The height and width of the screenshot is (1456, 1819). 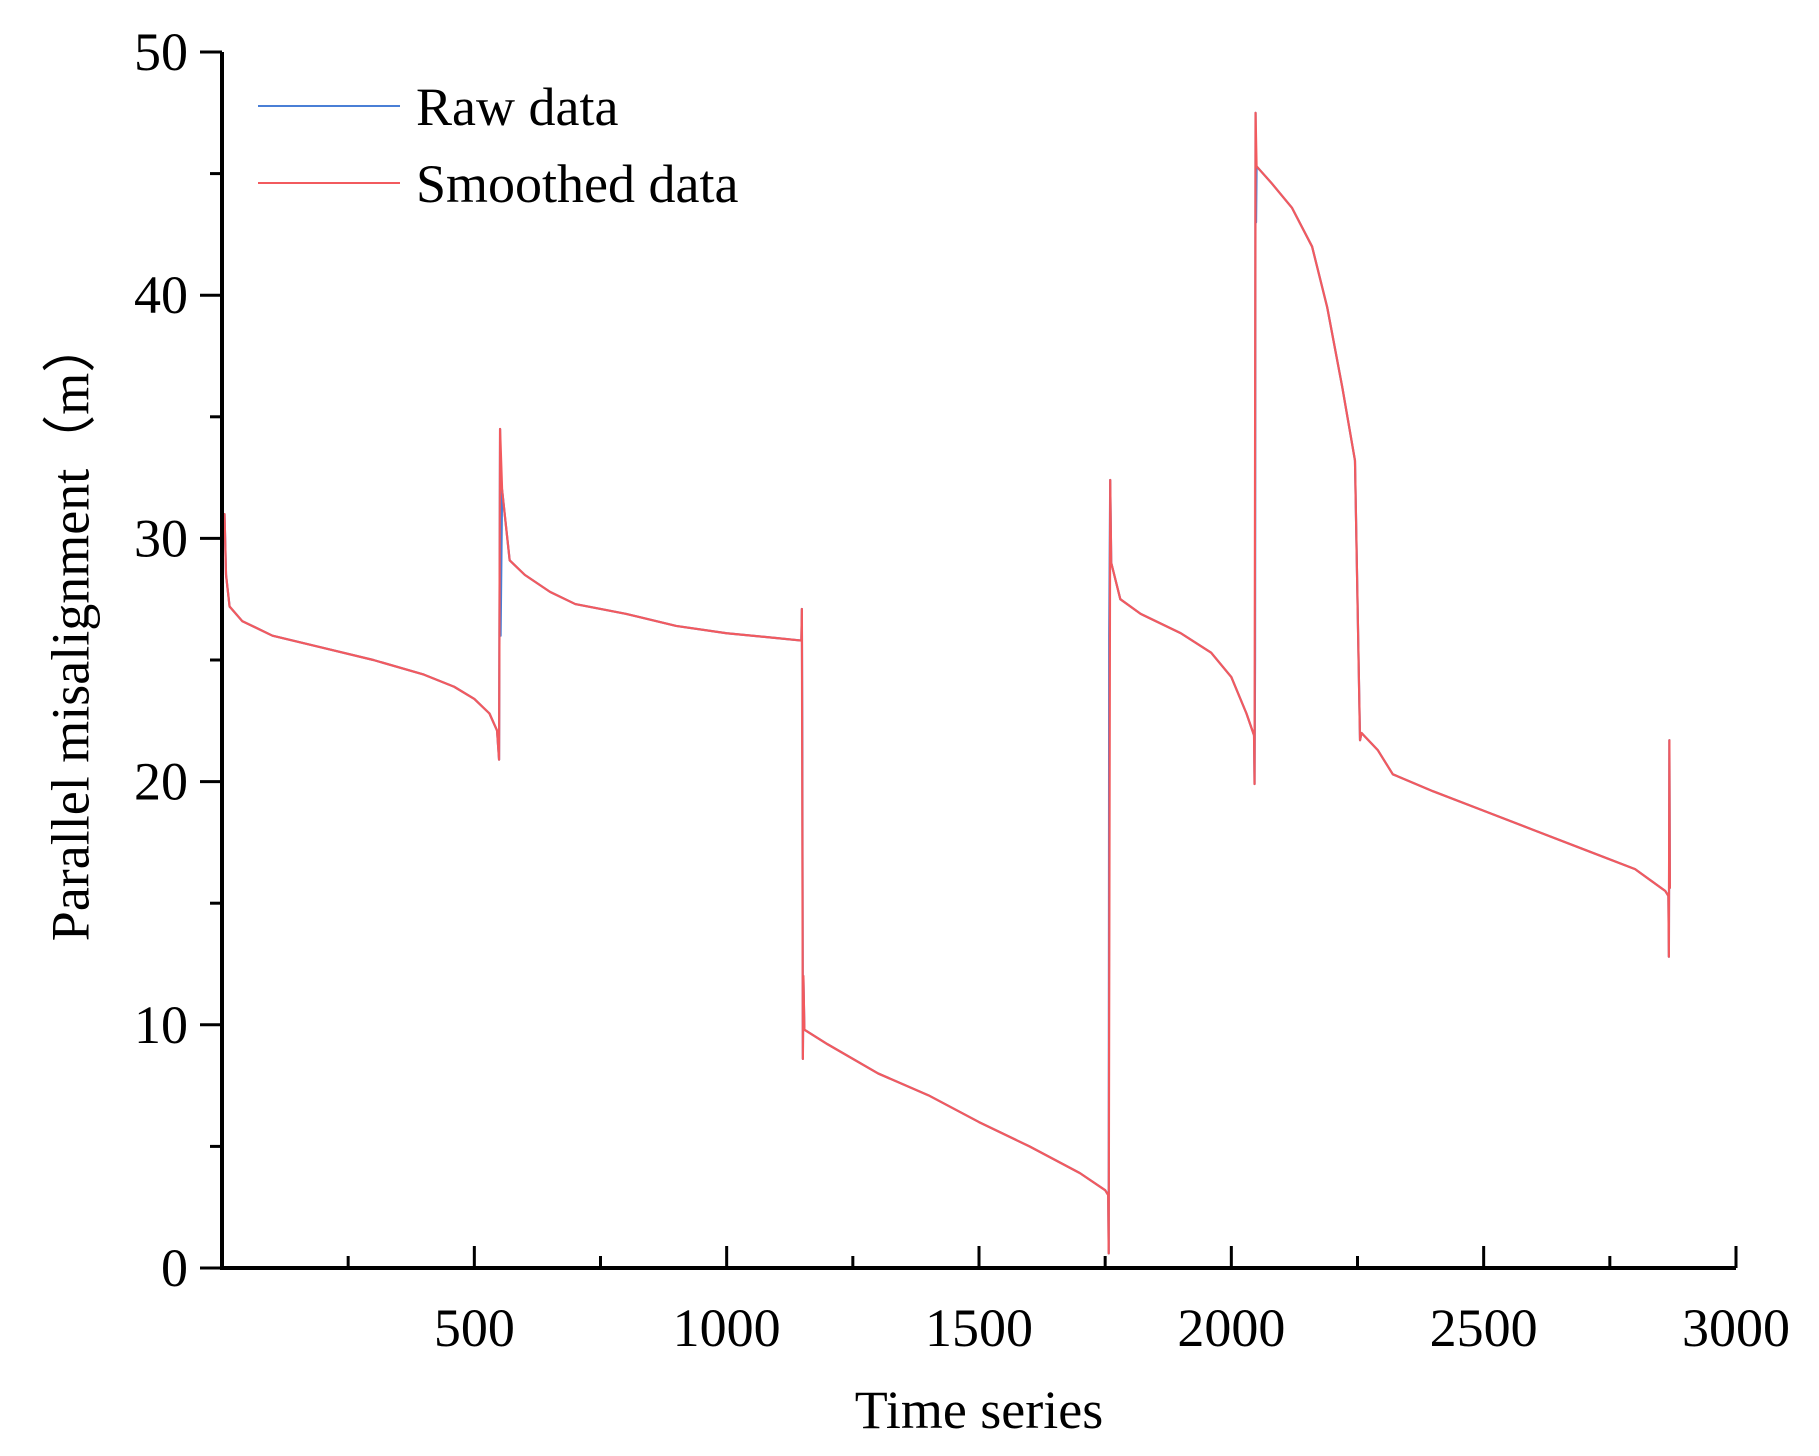 I want to click on y-tick-label: 50, so click(x=161, y=52).